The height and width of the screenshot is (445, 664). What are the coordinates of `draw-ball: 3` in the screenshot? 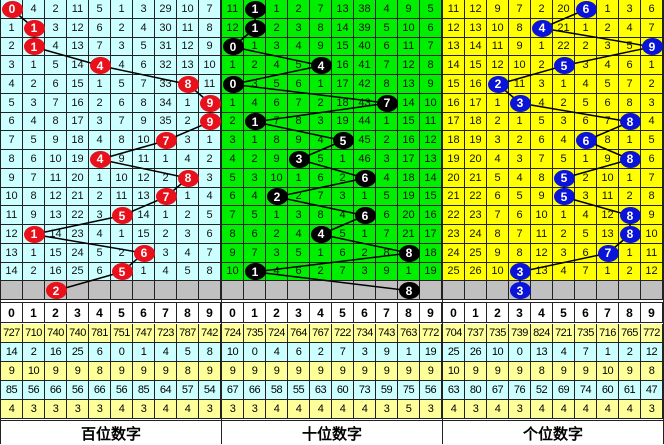 It's located at (520, 272).